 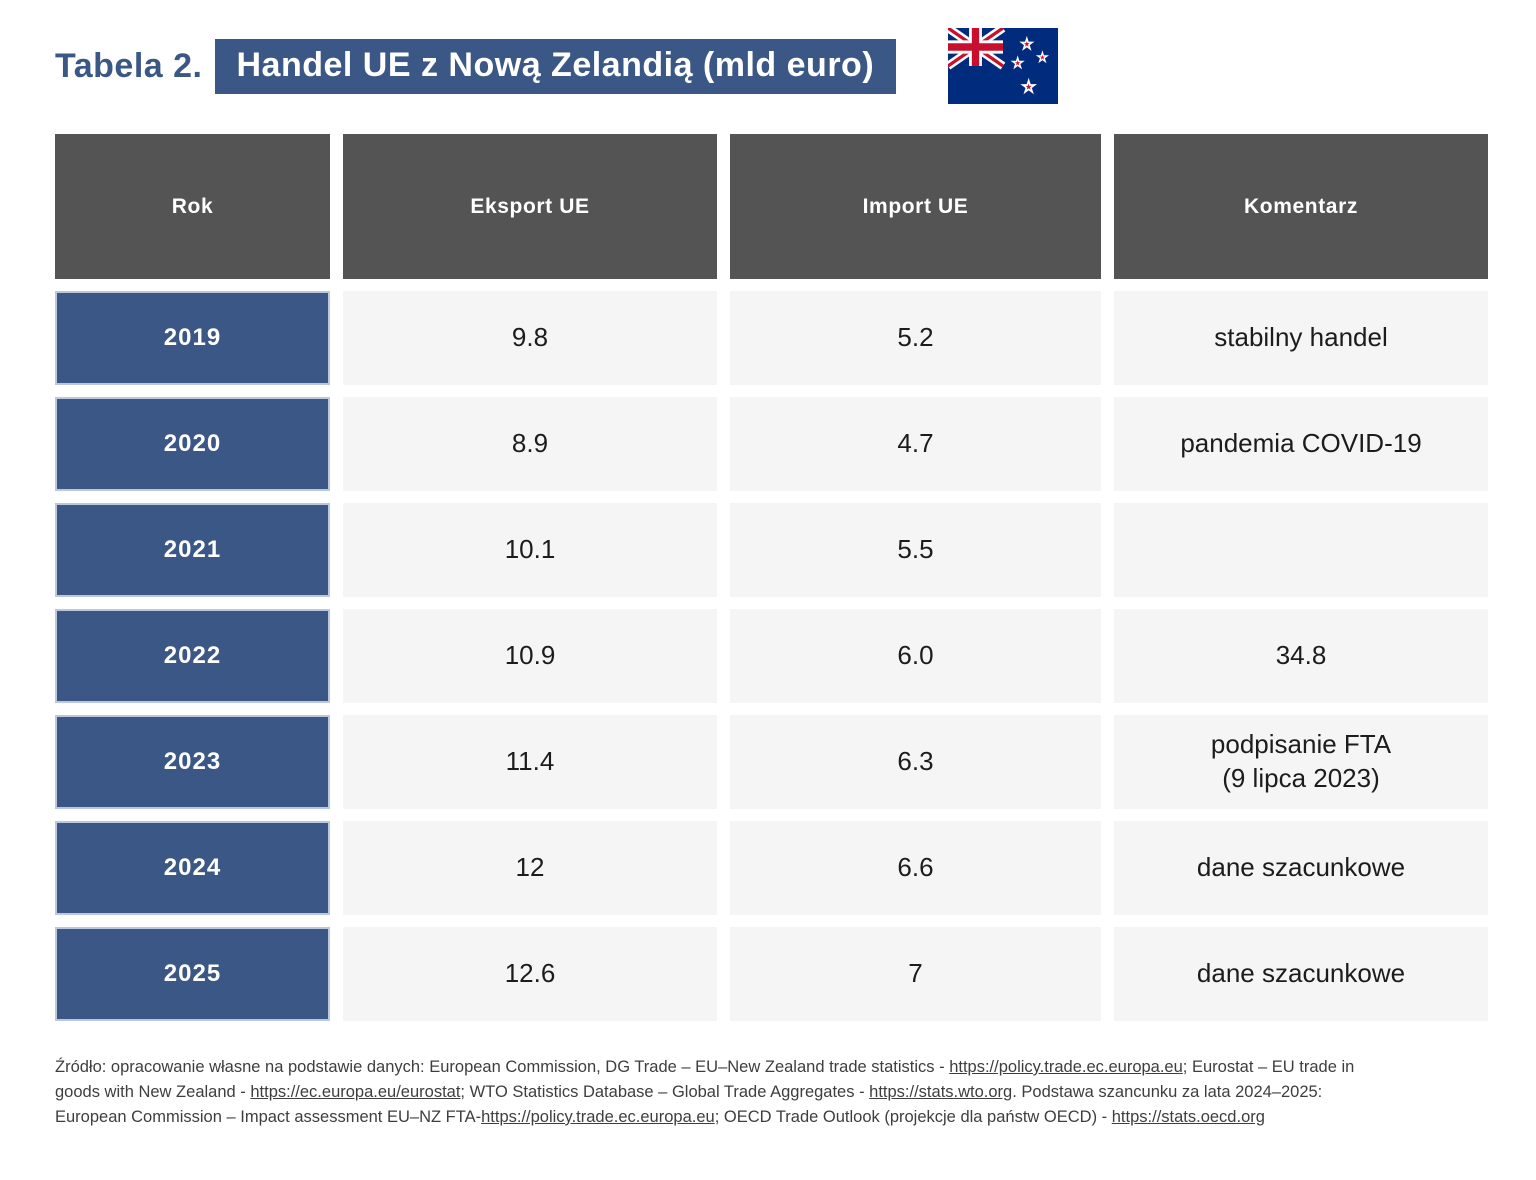 I want to click on source-link-eurostat: https://ec.europa.eu/eurostat, so click(x=355, y=1092).